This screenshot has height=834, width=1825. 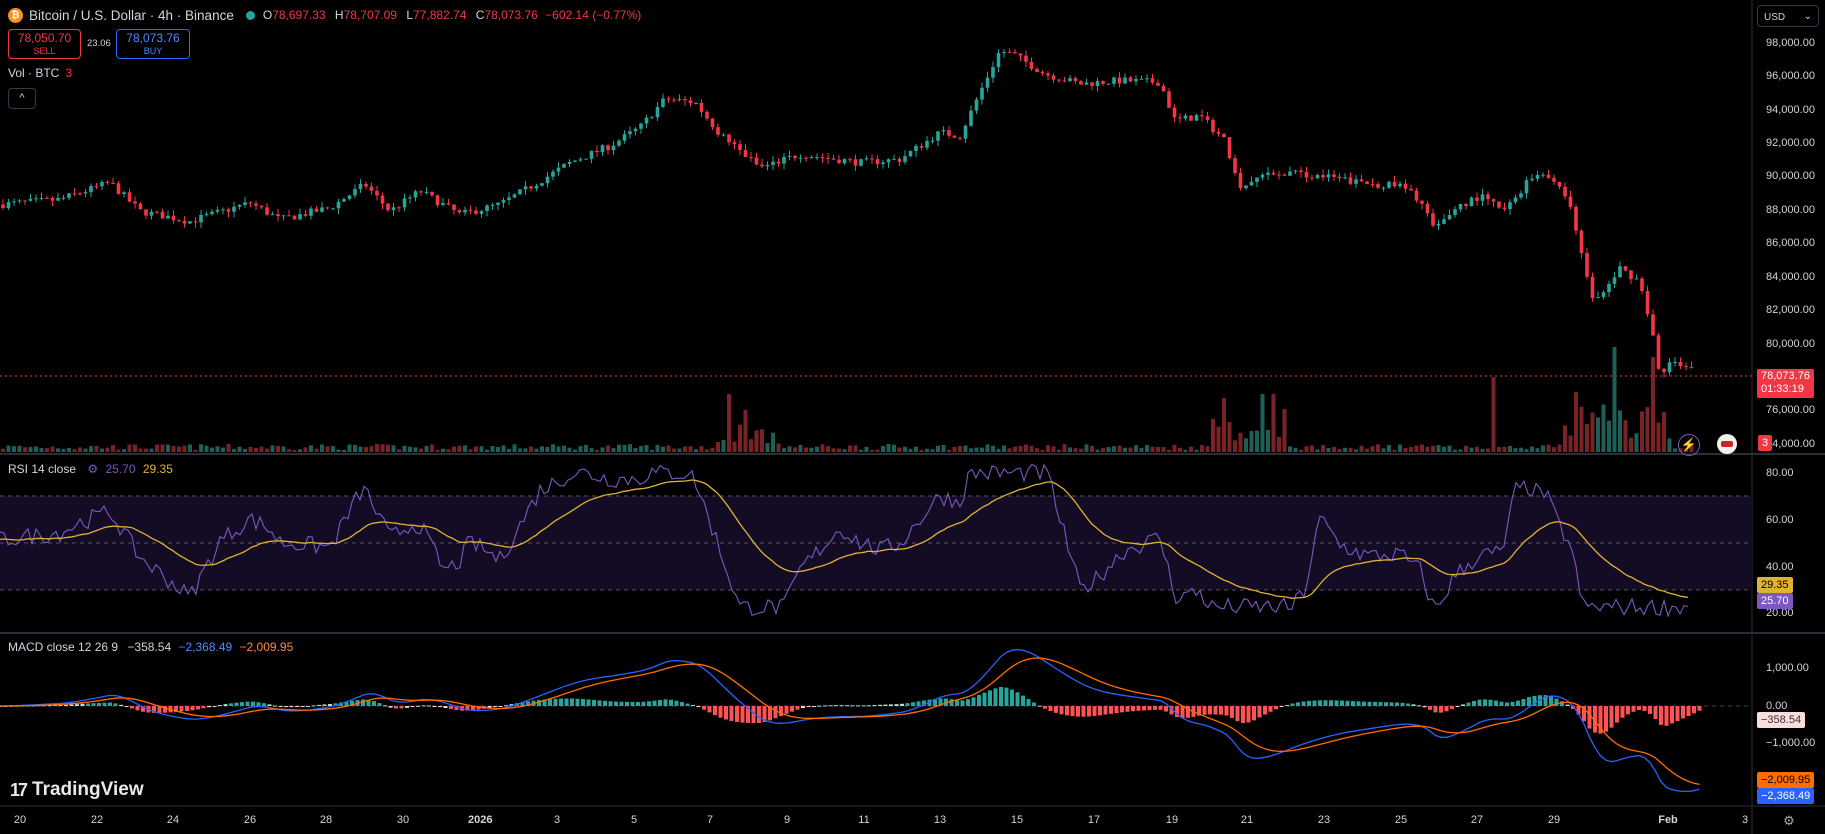 I want to click on collapse-legend-button: ^, so click(x=22, y=98).